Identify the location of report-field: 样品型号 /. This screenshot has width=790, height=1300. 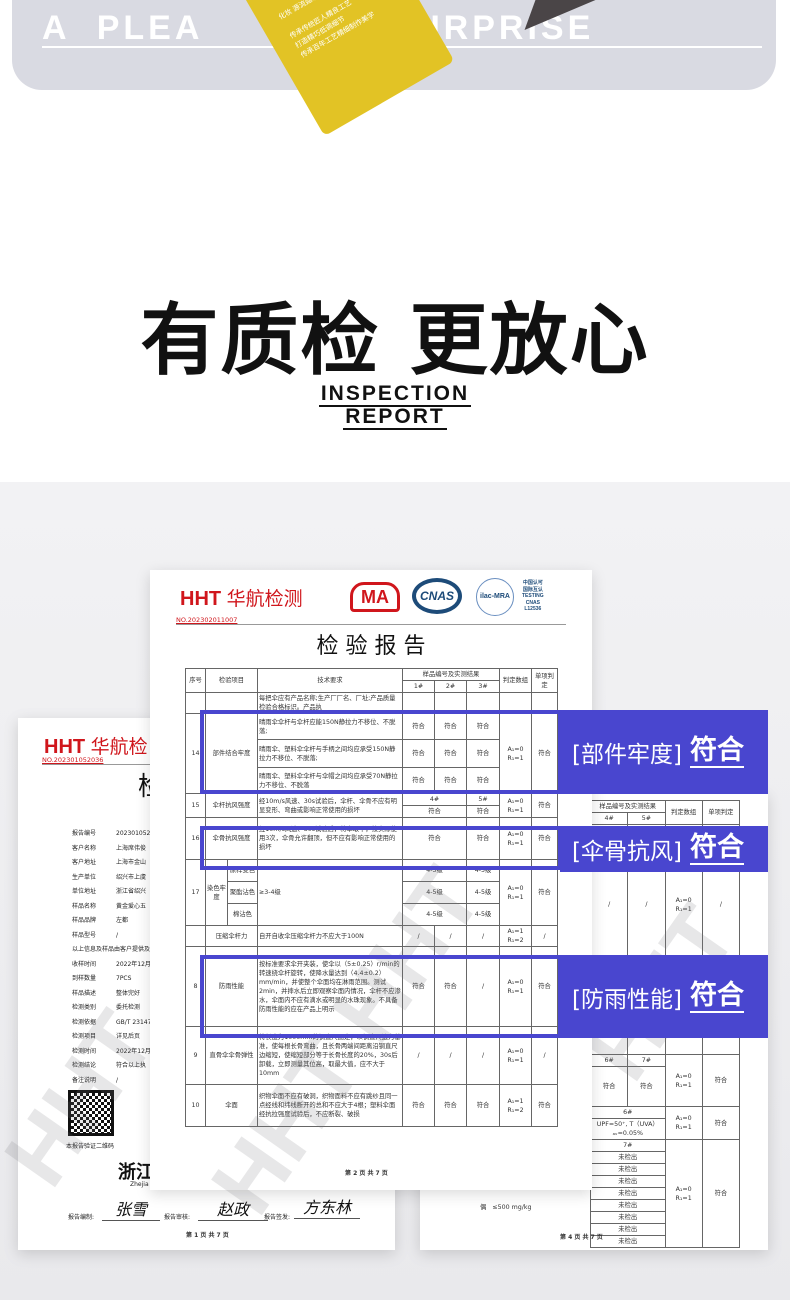
(117, 937).